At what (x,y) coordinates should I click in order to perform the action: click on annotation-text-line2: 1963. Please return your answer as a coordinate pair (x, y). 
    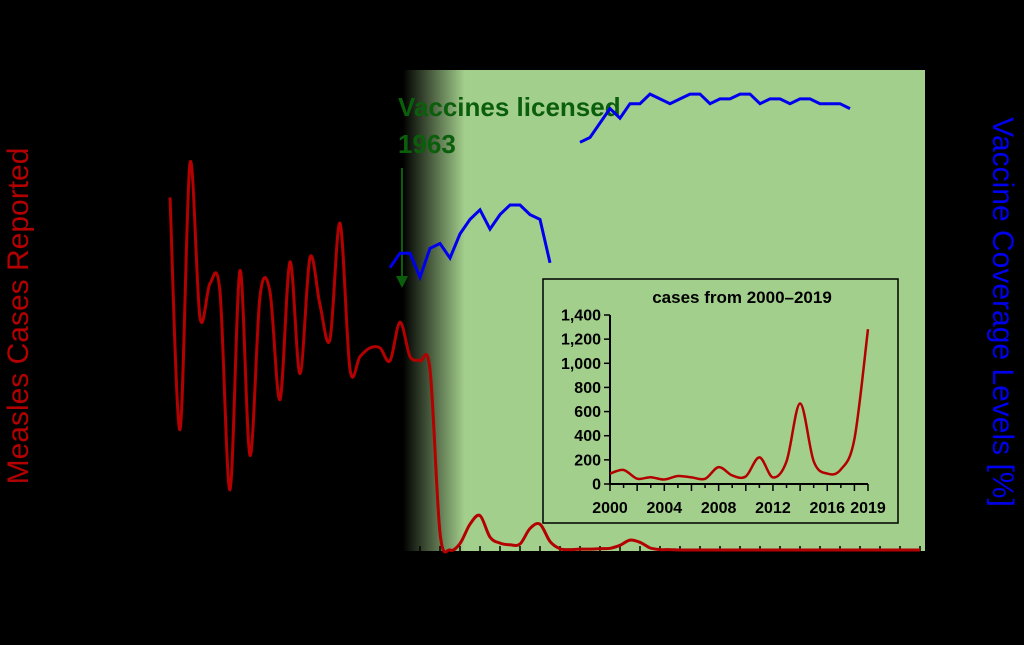
    Looking at the image, I should click on (427, 144).